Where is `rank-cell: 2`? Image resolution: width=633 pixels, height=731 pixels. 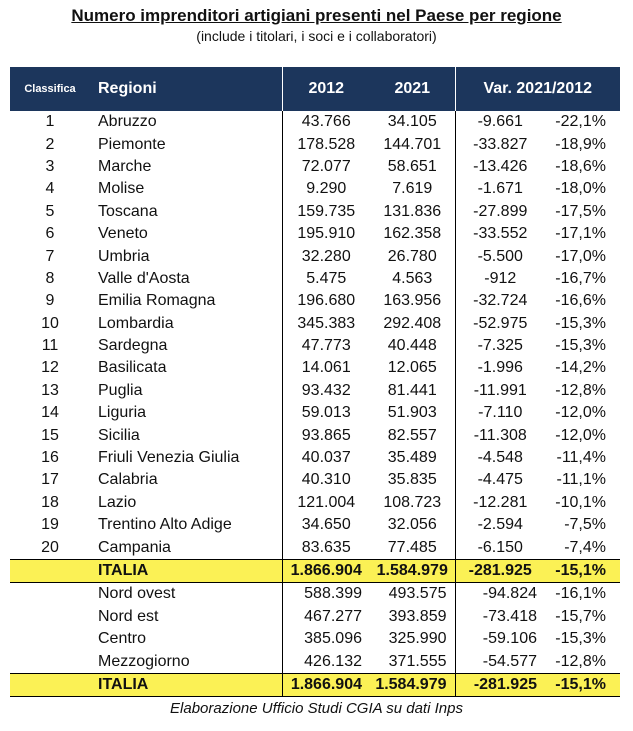
rank-cell: 2 is located at coordinates (50, 144).